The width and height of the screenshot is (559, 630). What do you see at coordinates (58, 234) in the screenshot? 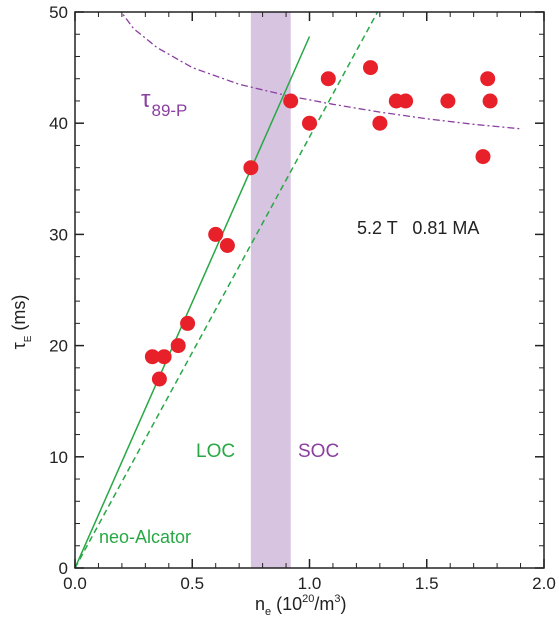
I see `y-tick-label: 30` at bounding box center [58, 234].